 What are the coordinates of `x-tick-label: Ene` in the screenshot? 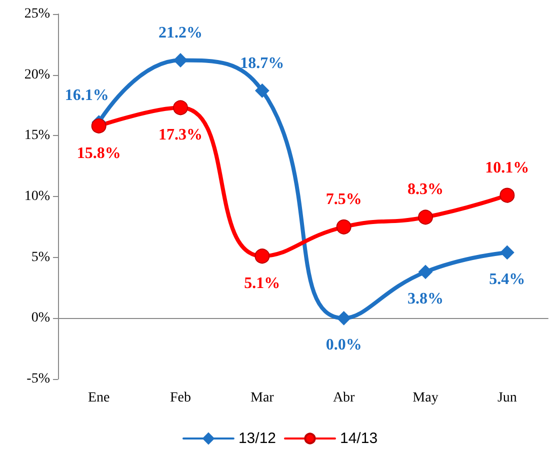 It's located at (99, 398).